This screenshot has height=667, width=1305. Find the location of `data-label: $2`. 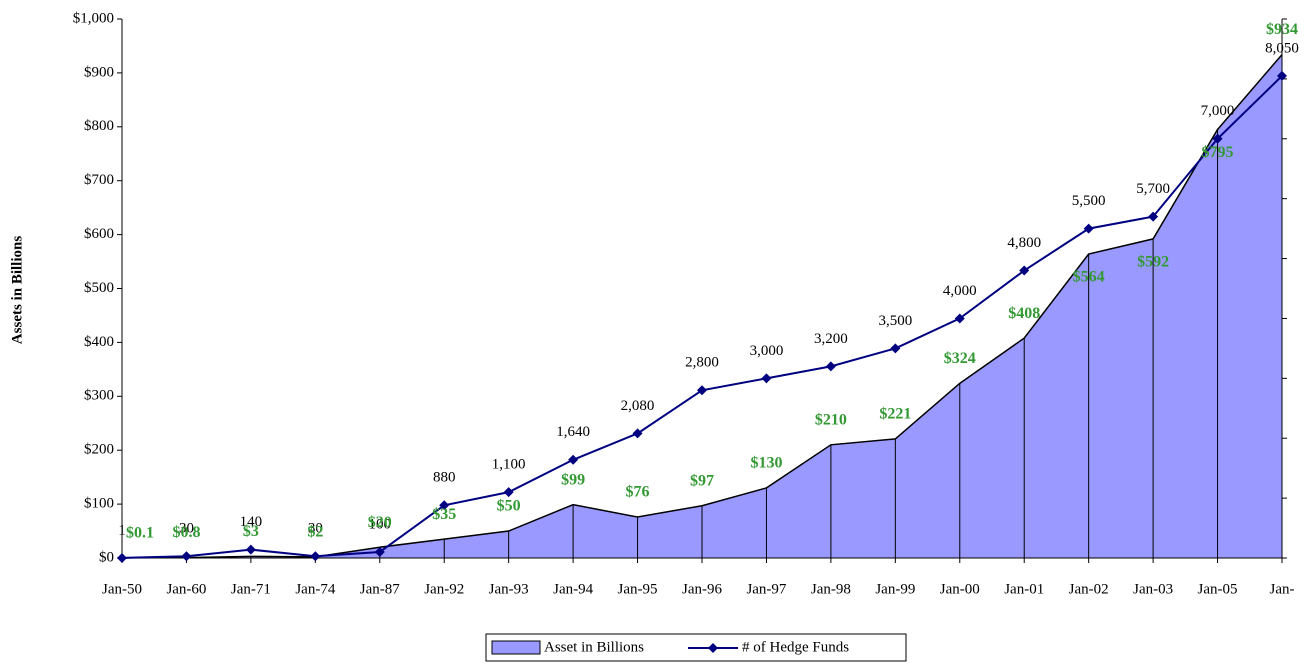

data-label: $2 is located at coordinates (315, 532).